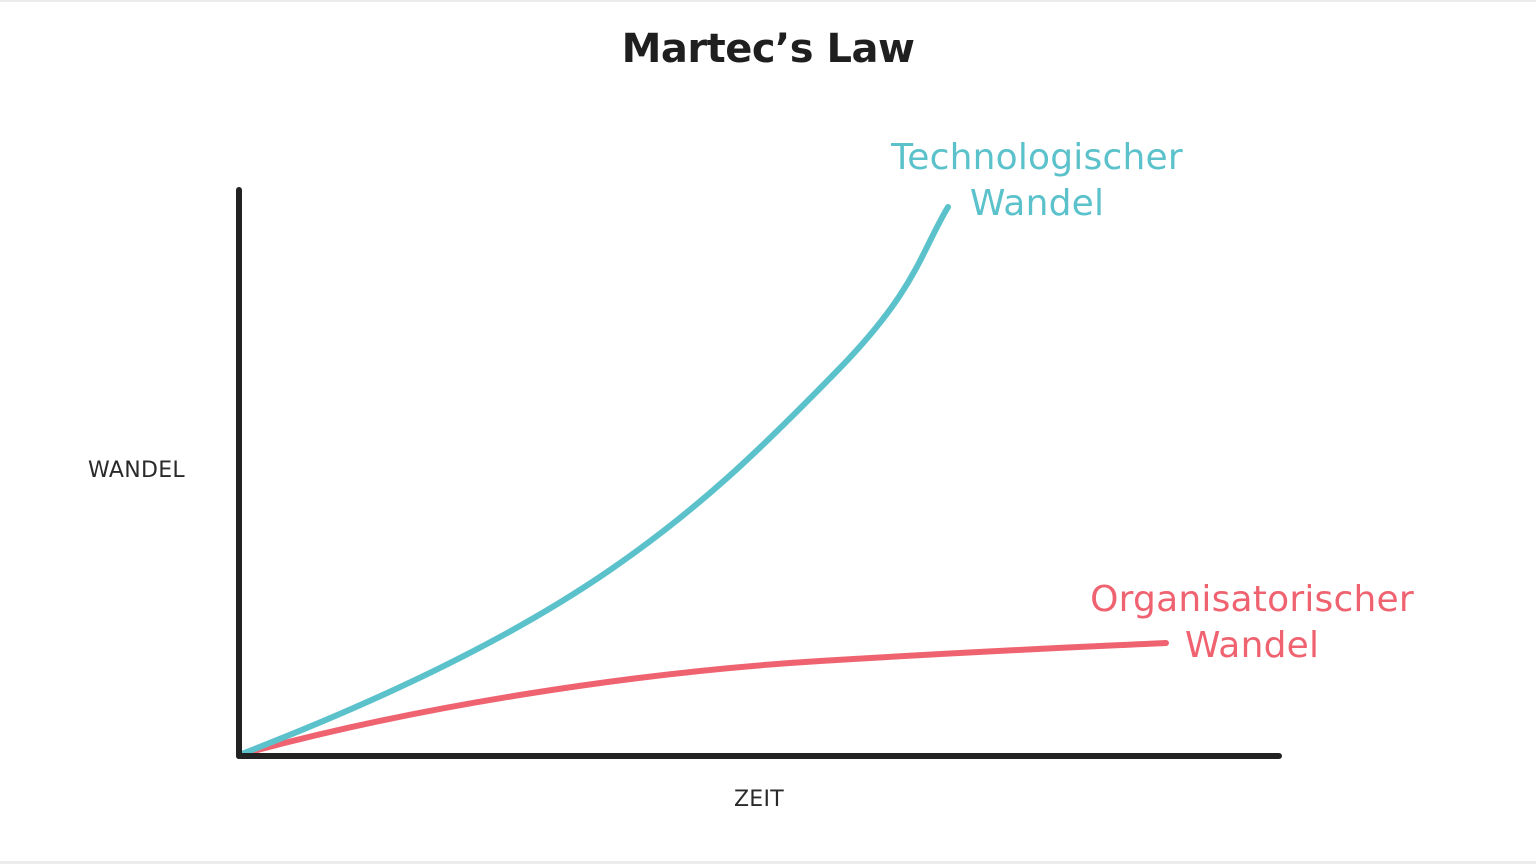 The width and height of the screenshot is (1536, 864). What do you see at coordinates (1252, 623) in the screenshot?
I see `organization-series-label: Organisatorischer Wandel` at bounding box center [1252, 623].